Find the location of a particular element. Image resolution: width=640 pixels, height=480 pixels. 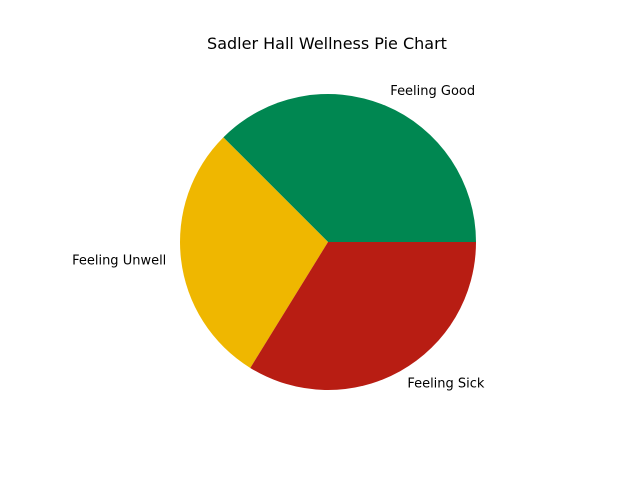

pie-slice-feeling-unwell is located at coordinates (253, 252).